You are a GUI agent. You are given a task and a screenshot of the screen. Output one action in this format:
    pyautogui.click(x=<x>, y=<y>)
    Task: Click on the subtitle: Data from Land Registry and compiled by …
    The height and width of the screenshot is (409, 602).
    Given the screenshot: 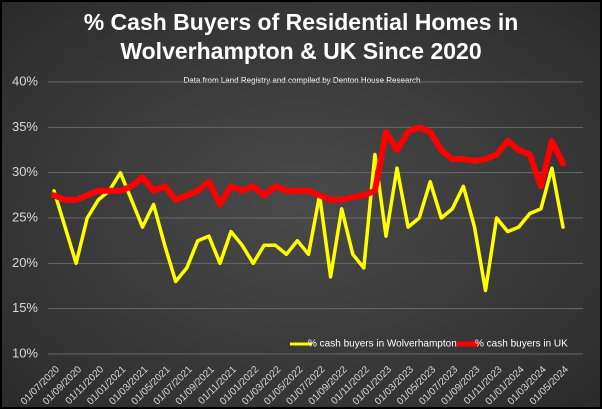 What is the action you would take?
    pyautogui.click(x=301, y=80)
    